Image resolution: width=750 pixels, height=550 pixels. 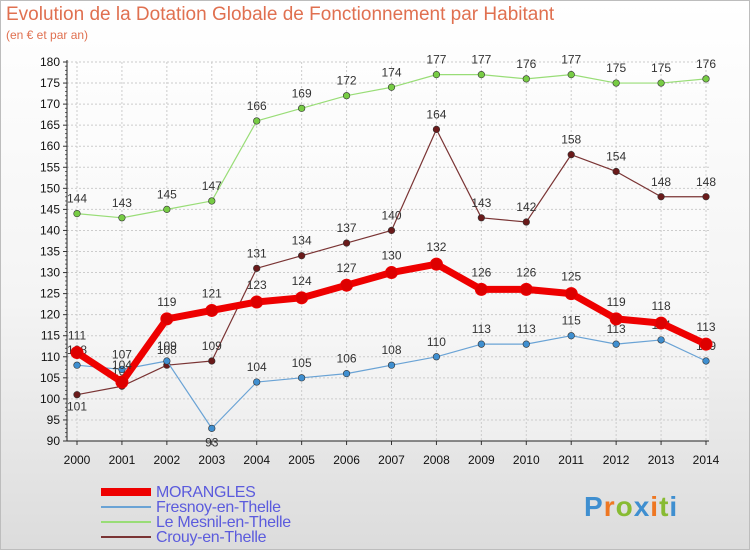 What do you see at coordinates (77, 199) in the screenshot?
I see `data-label: 144` at bounding box center [77, 199].